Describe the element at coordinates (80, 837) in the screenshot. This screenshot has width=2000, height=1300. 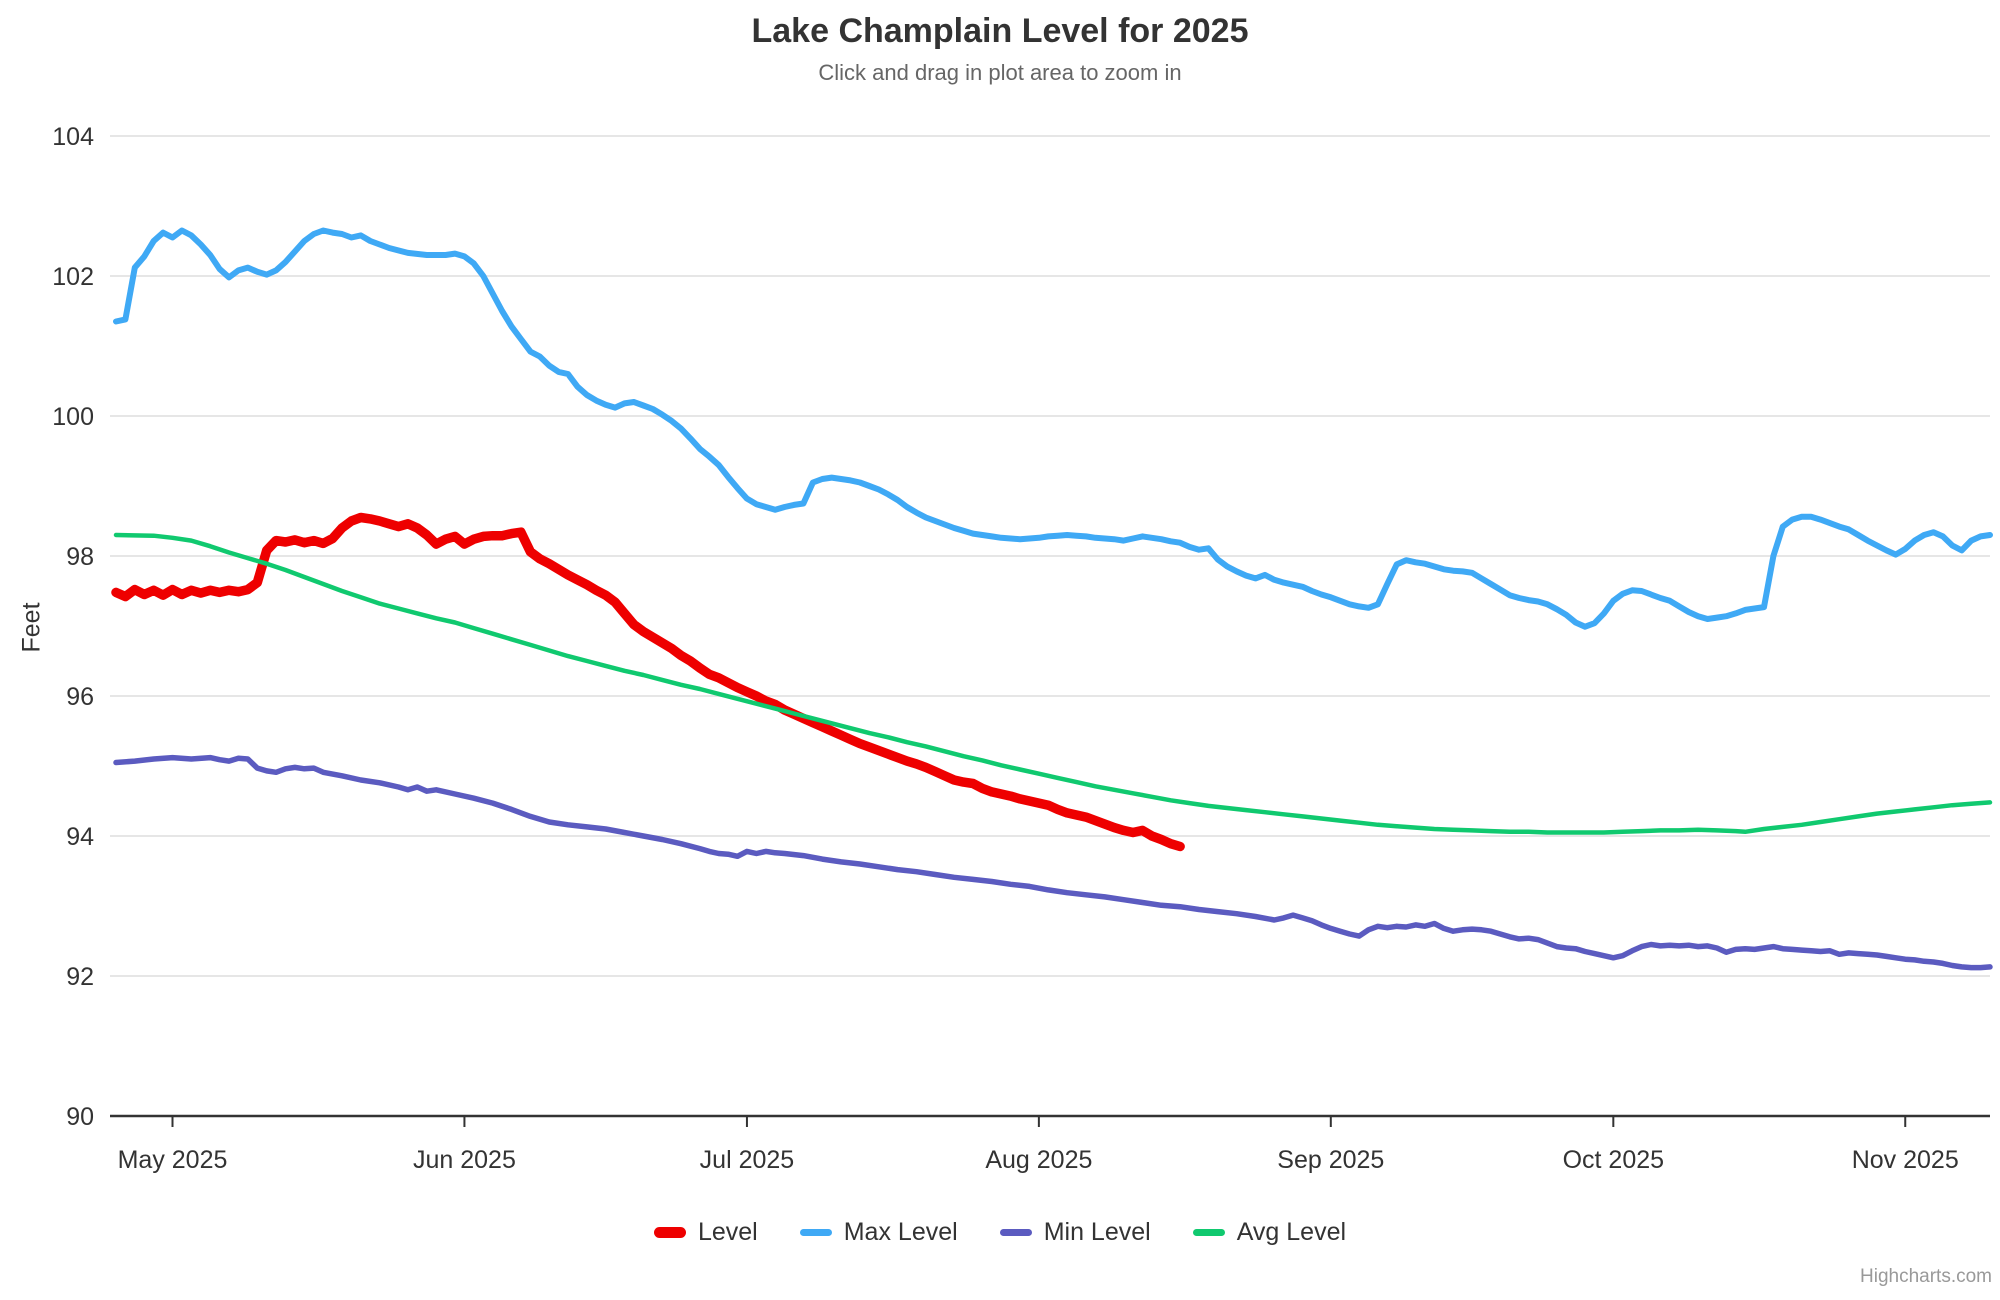
I see `y-tick-label-94: 94` at that location.